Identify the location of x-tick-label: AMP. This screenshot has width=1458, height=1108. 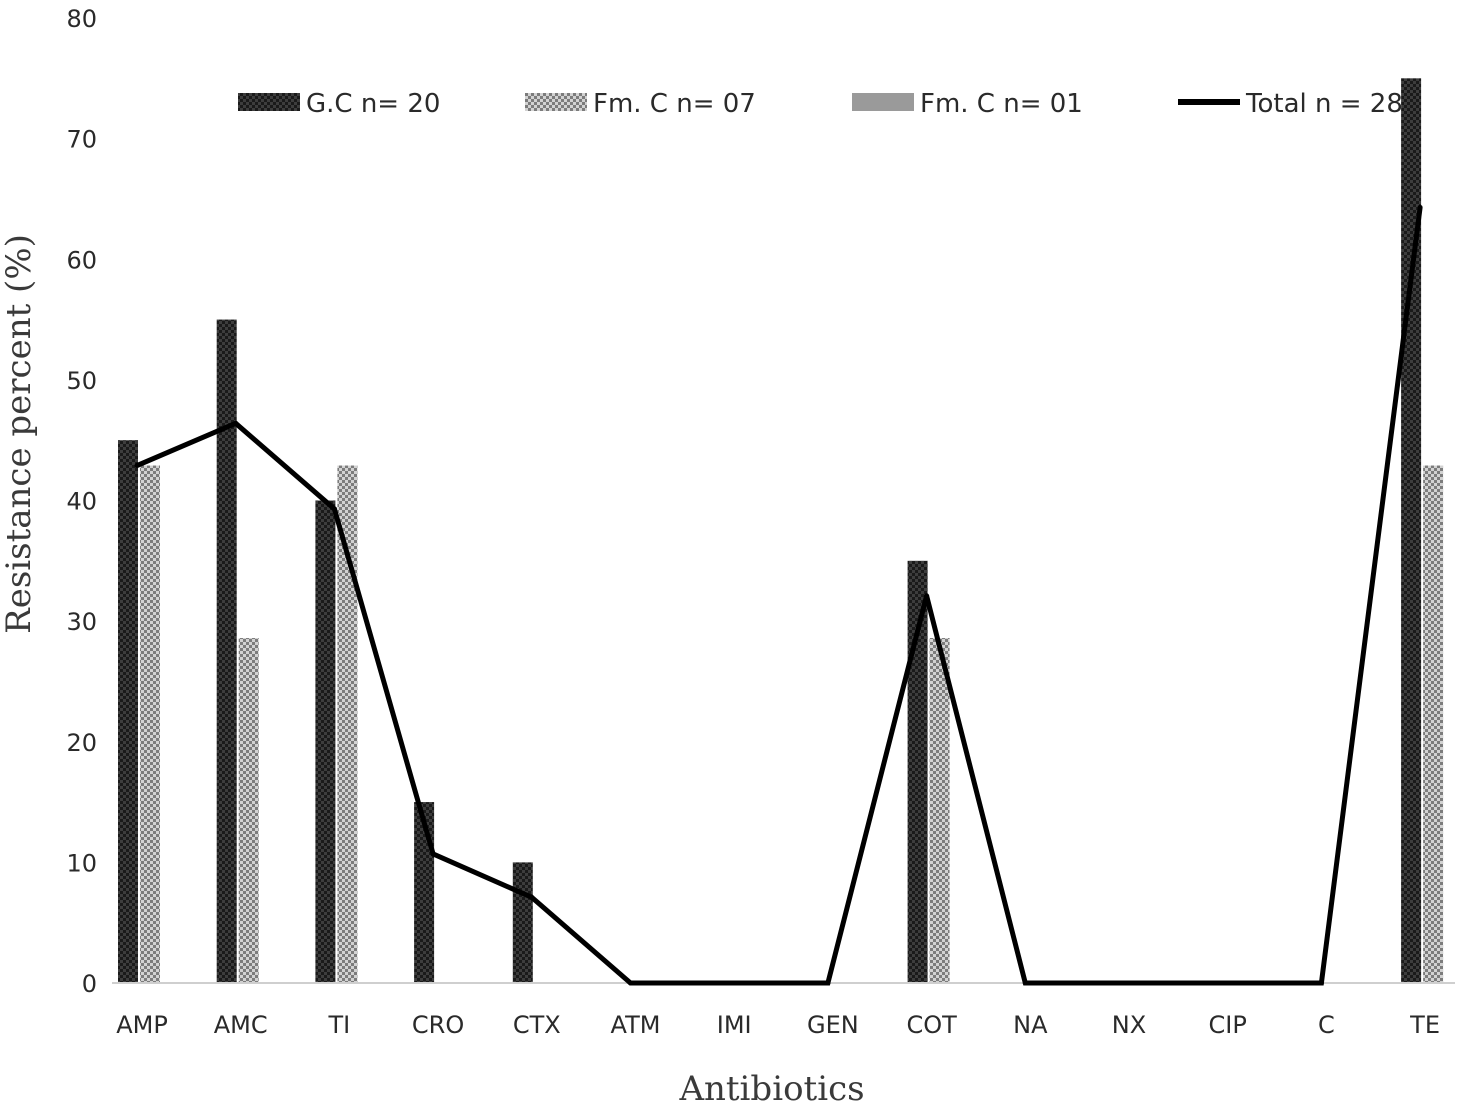
(142, 1025).